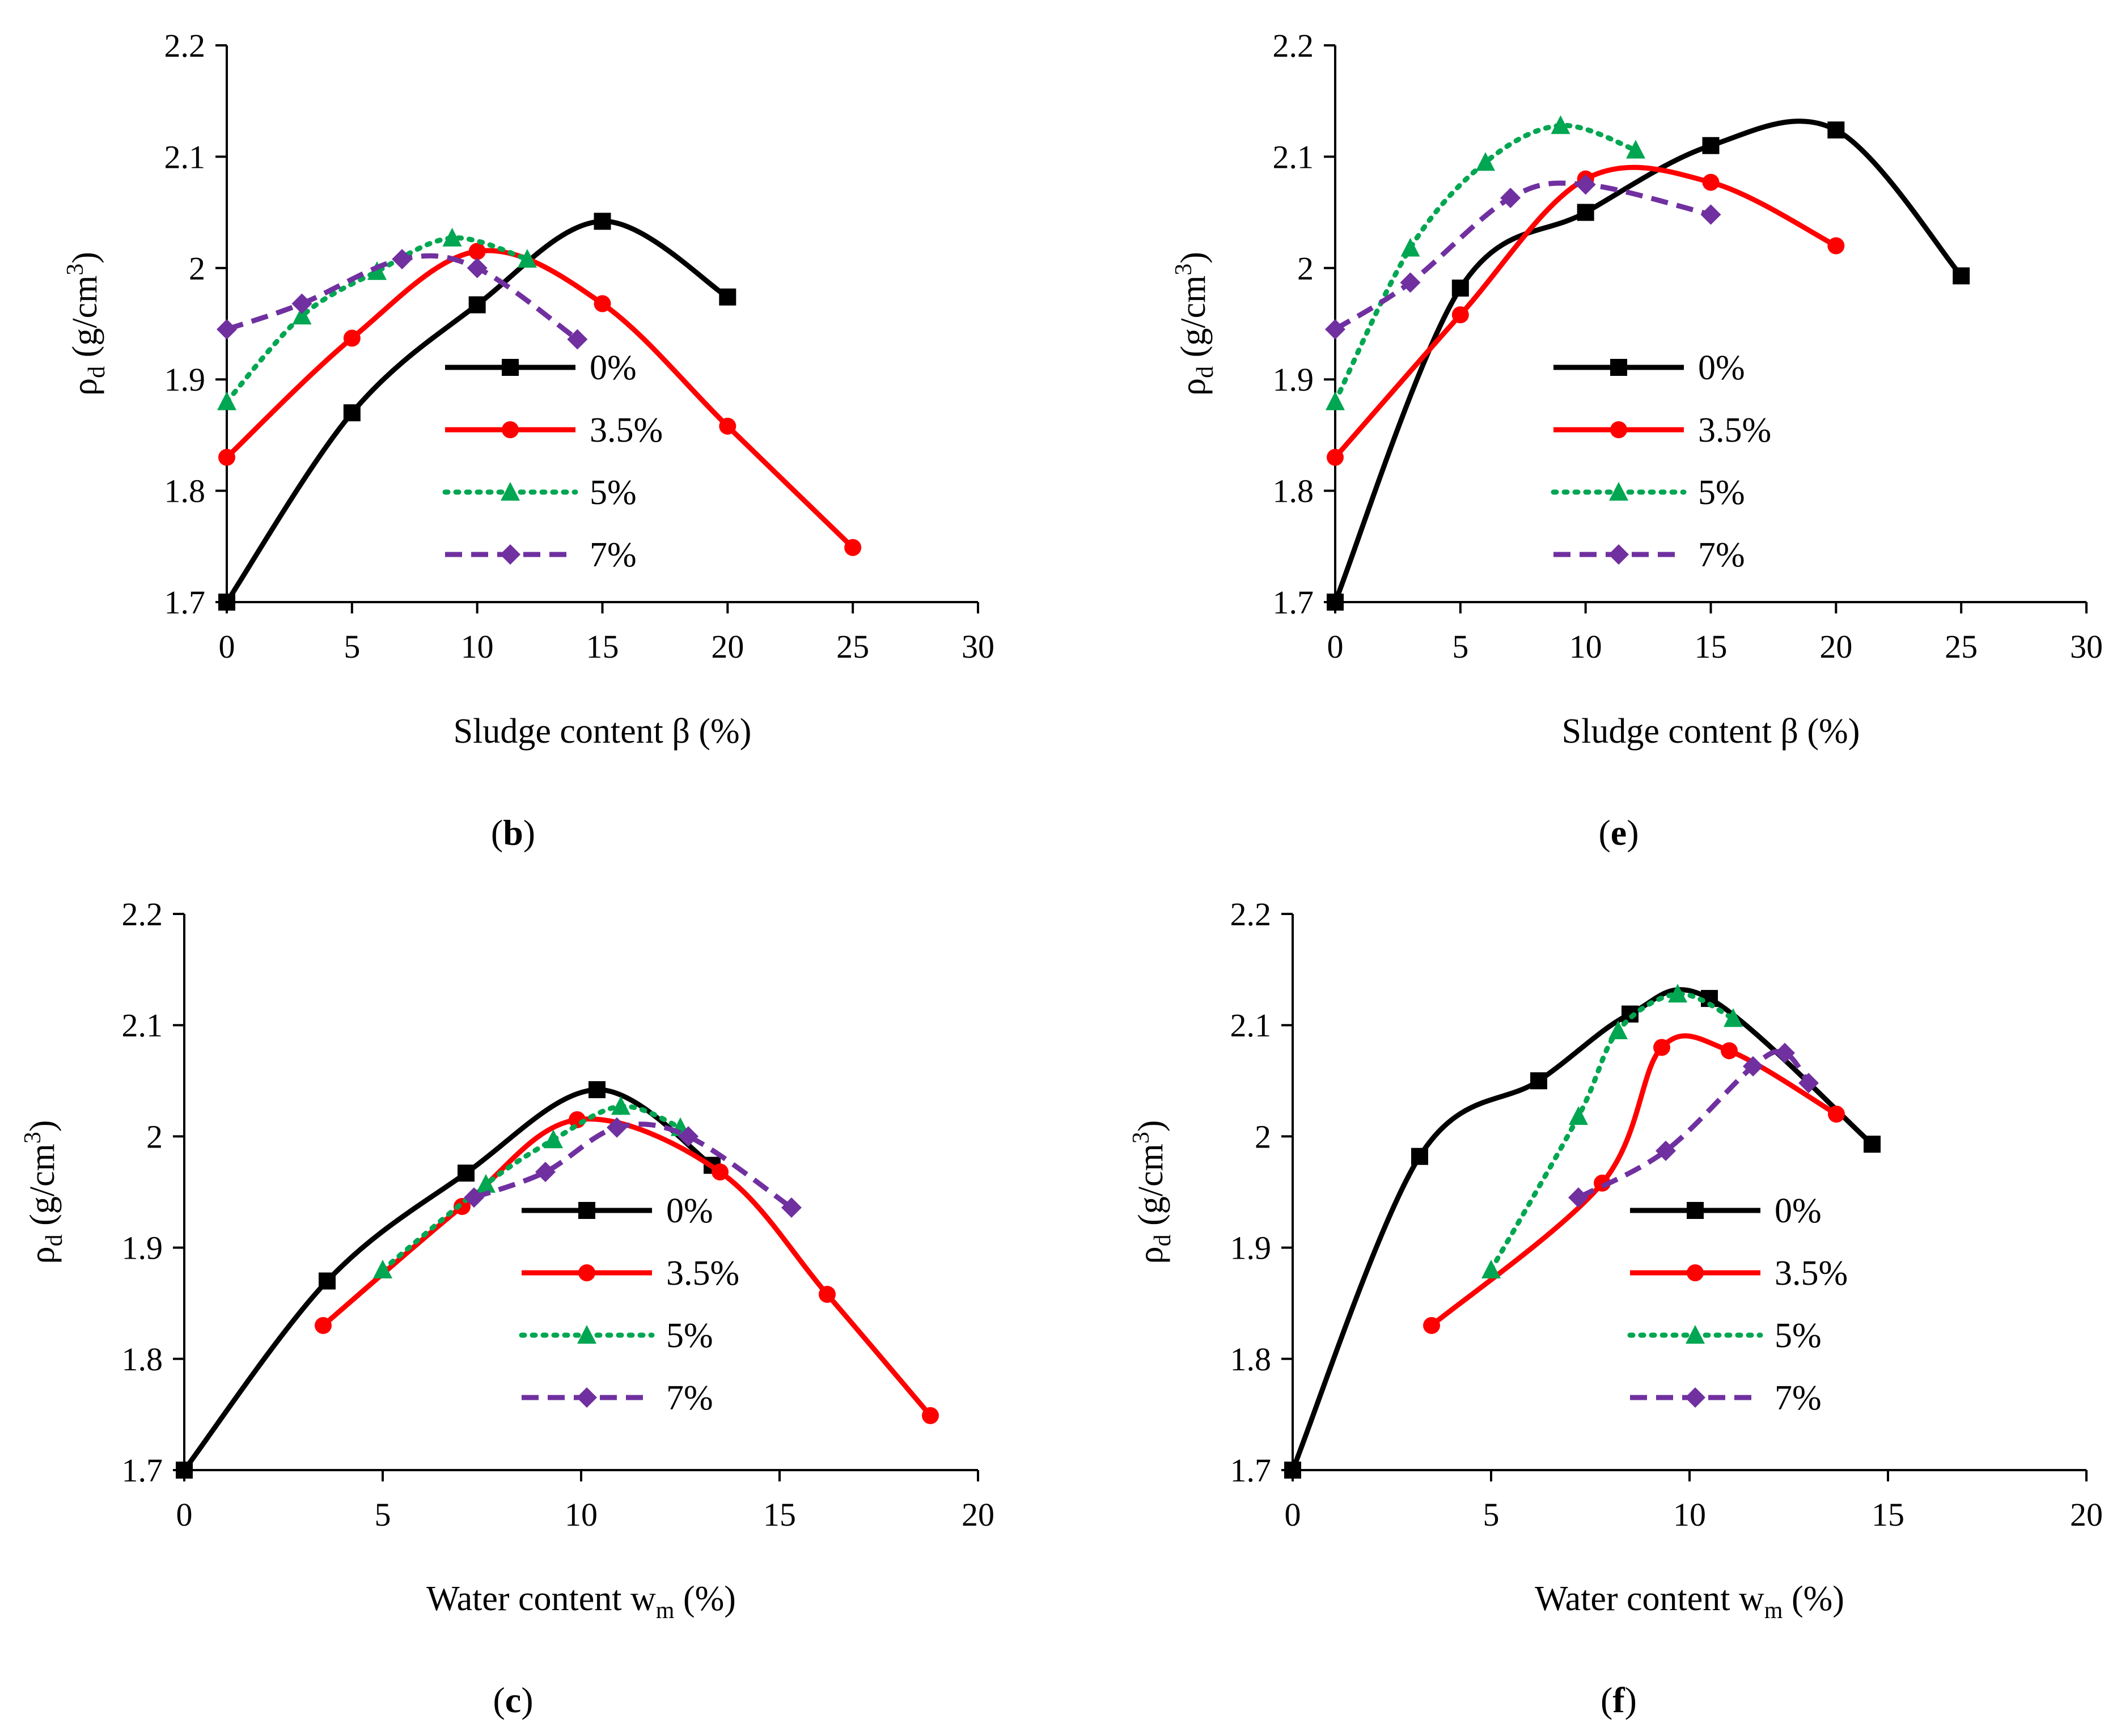 The height and width of the screenshot is (1736, 2121). I want to click on series-3-5pct, so click(540, 400).